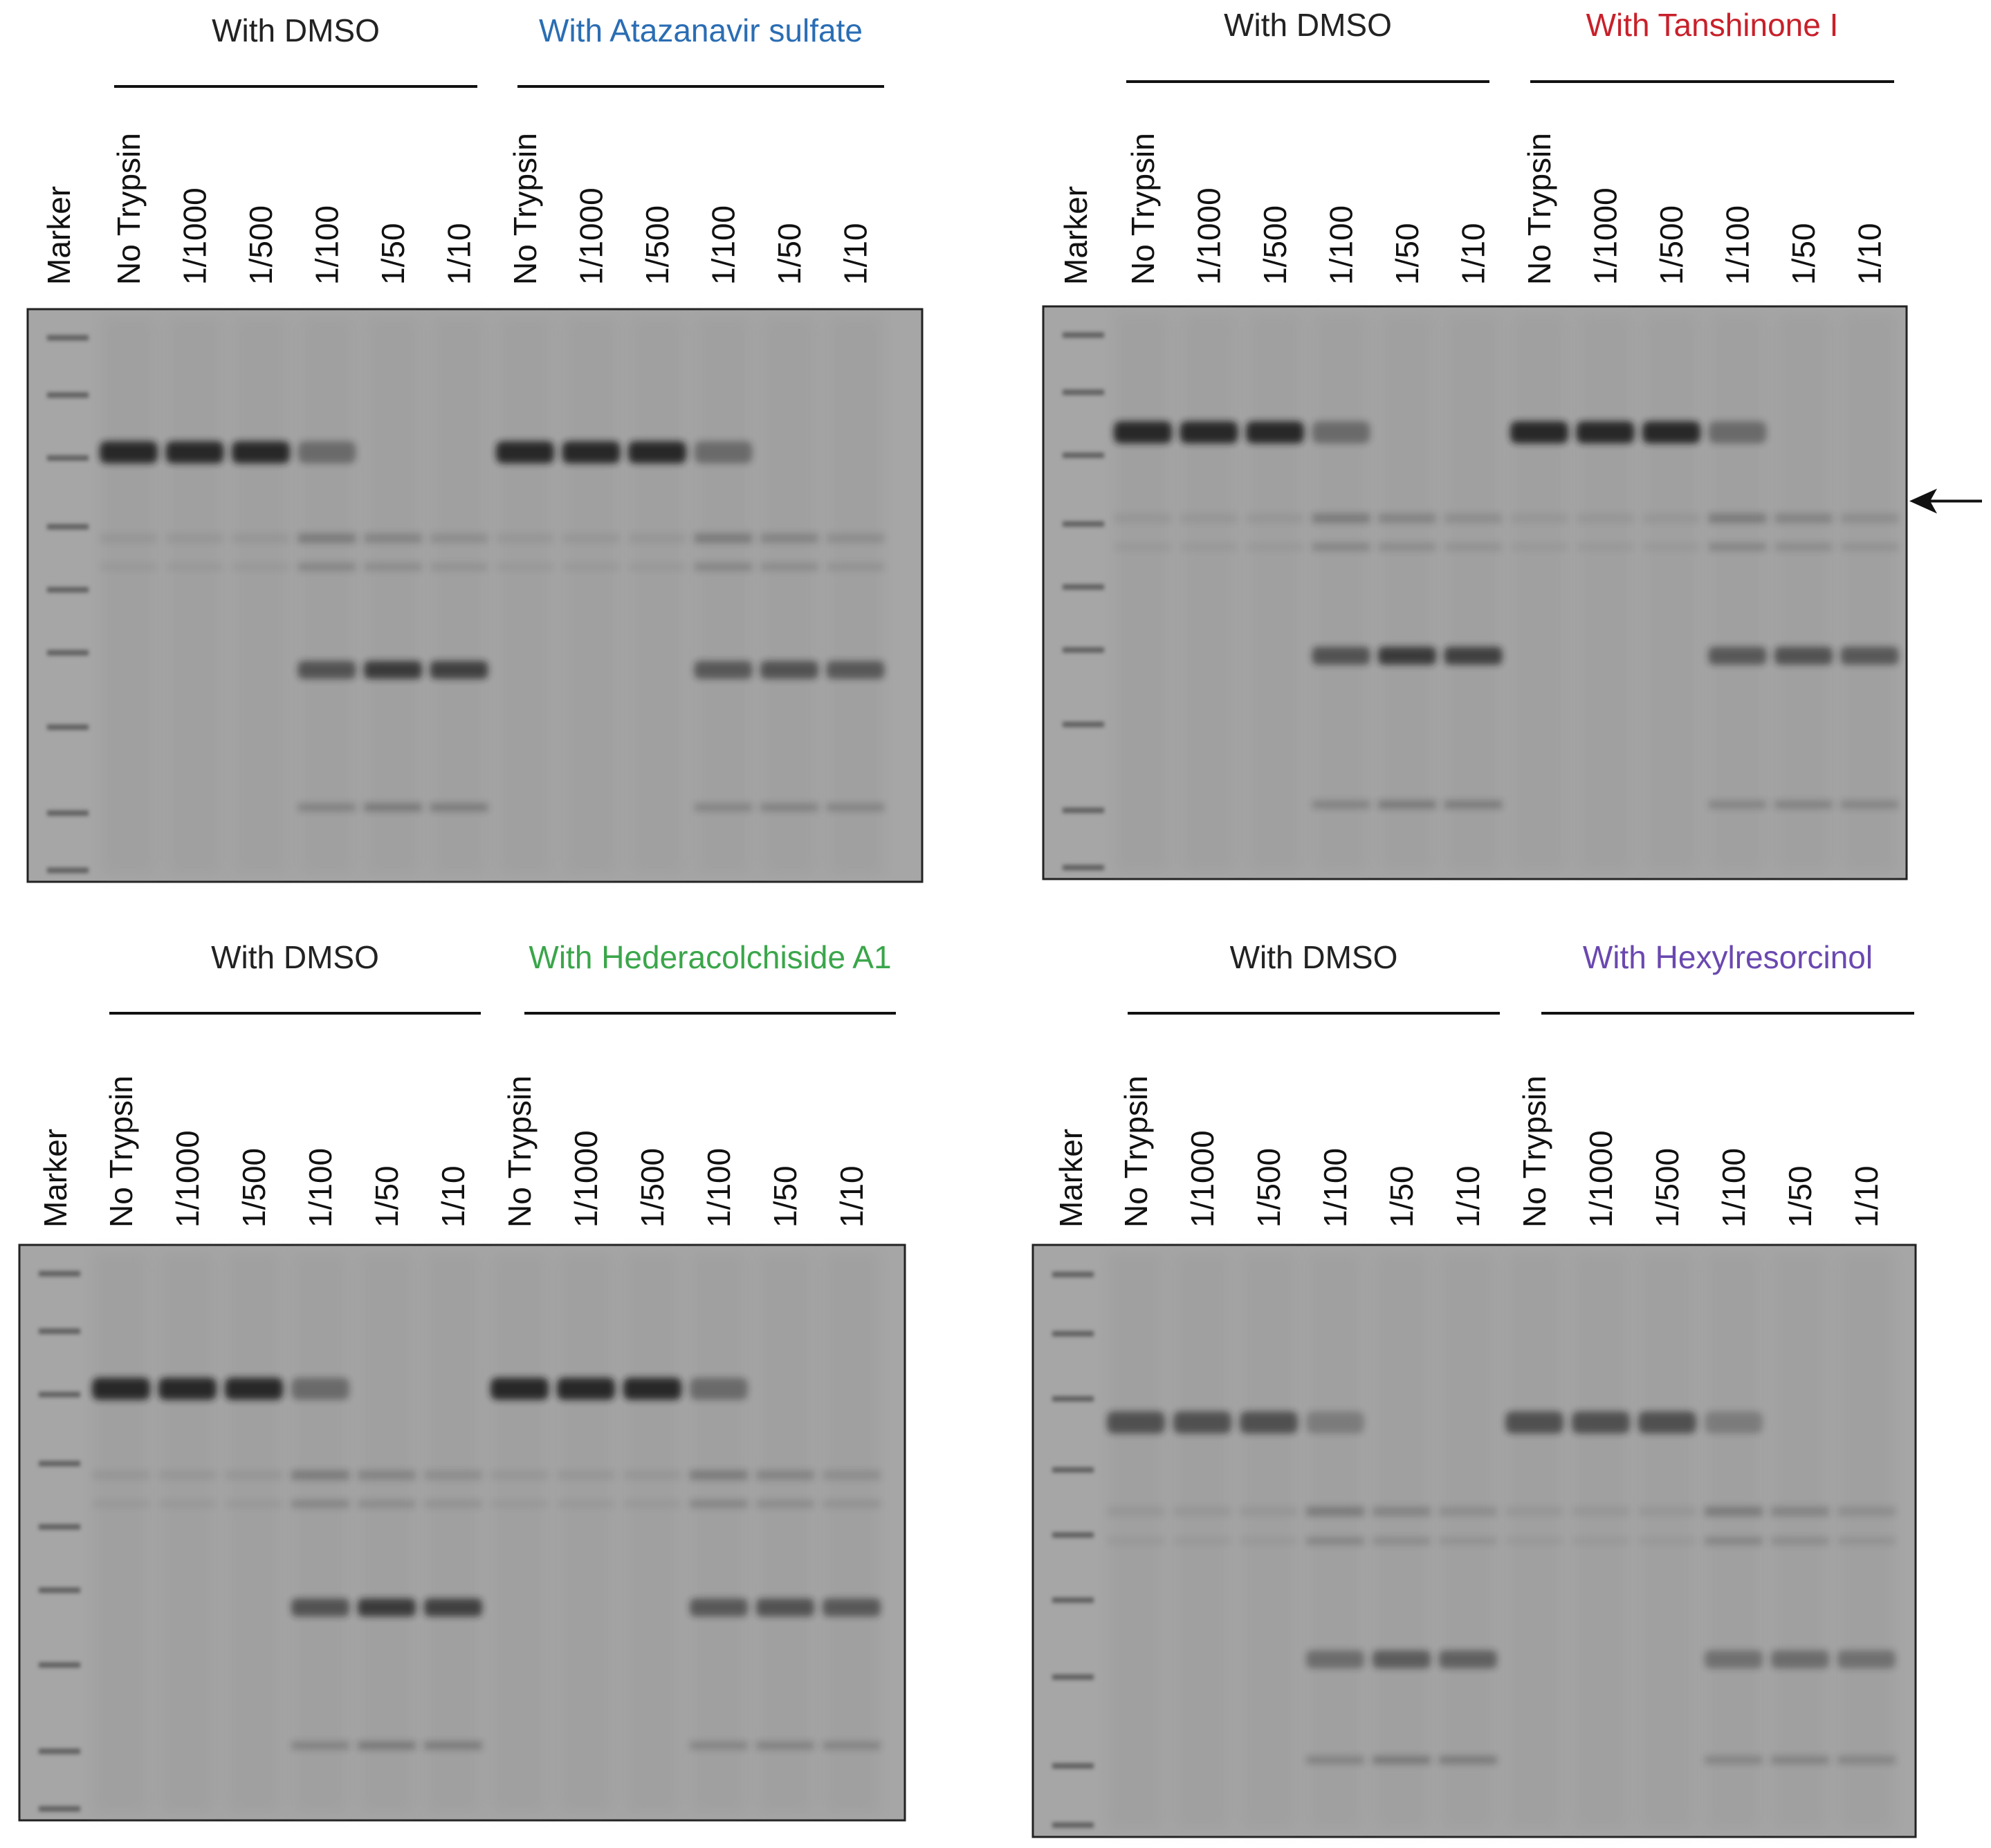 This screenshot has width=1991, height=1848. What do you see at coordinates (710, 957) in the screenshot?
I see `compound-group-label: With Hederacolchiside A1` at bounding box center [710, 957].